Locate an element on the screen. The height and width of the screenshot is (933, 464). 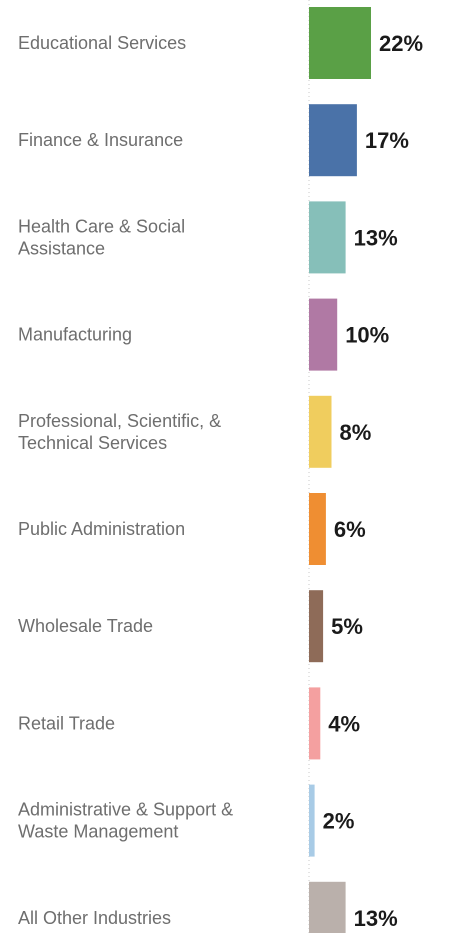
category-label-line: Assistance is located at coordinates (61, 248).